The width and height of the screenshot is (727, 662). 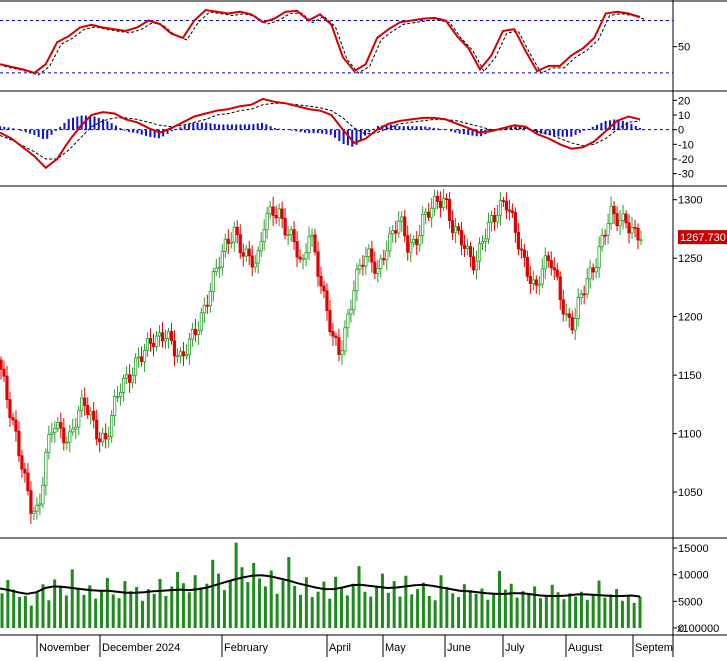 What do you see at coordinates (684, 48) in the screenshot?
I see `y-tick-label: 50` at bounding box center [684, 48].